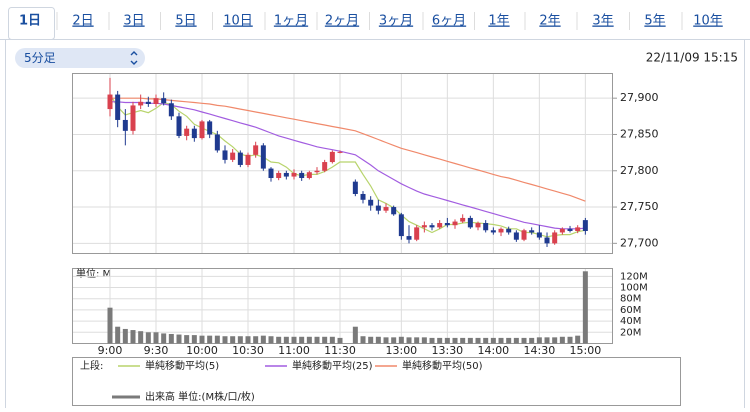 The height and width of the screenshot is (412, 750). I want to click on tab: 2日, so click(82, 21).